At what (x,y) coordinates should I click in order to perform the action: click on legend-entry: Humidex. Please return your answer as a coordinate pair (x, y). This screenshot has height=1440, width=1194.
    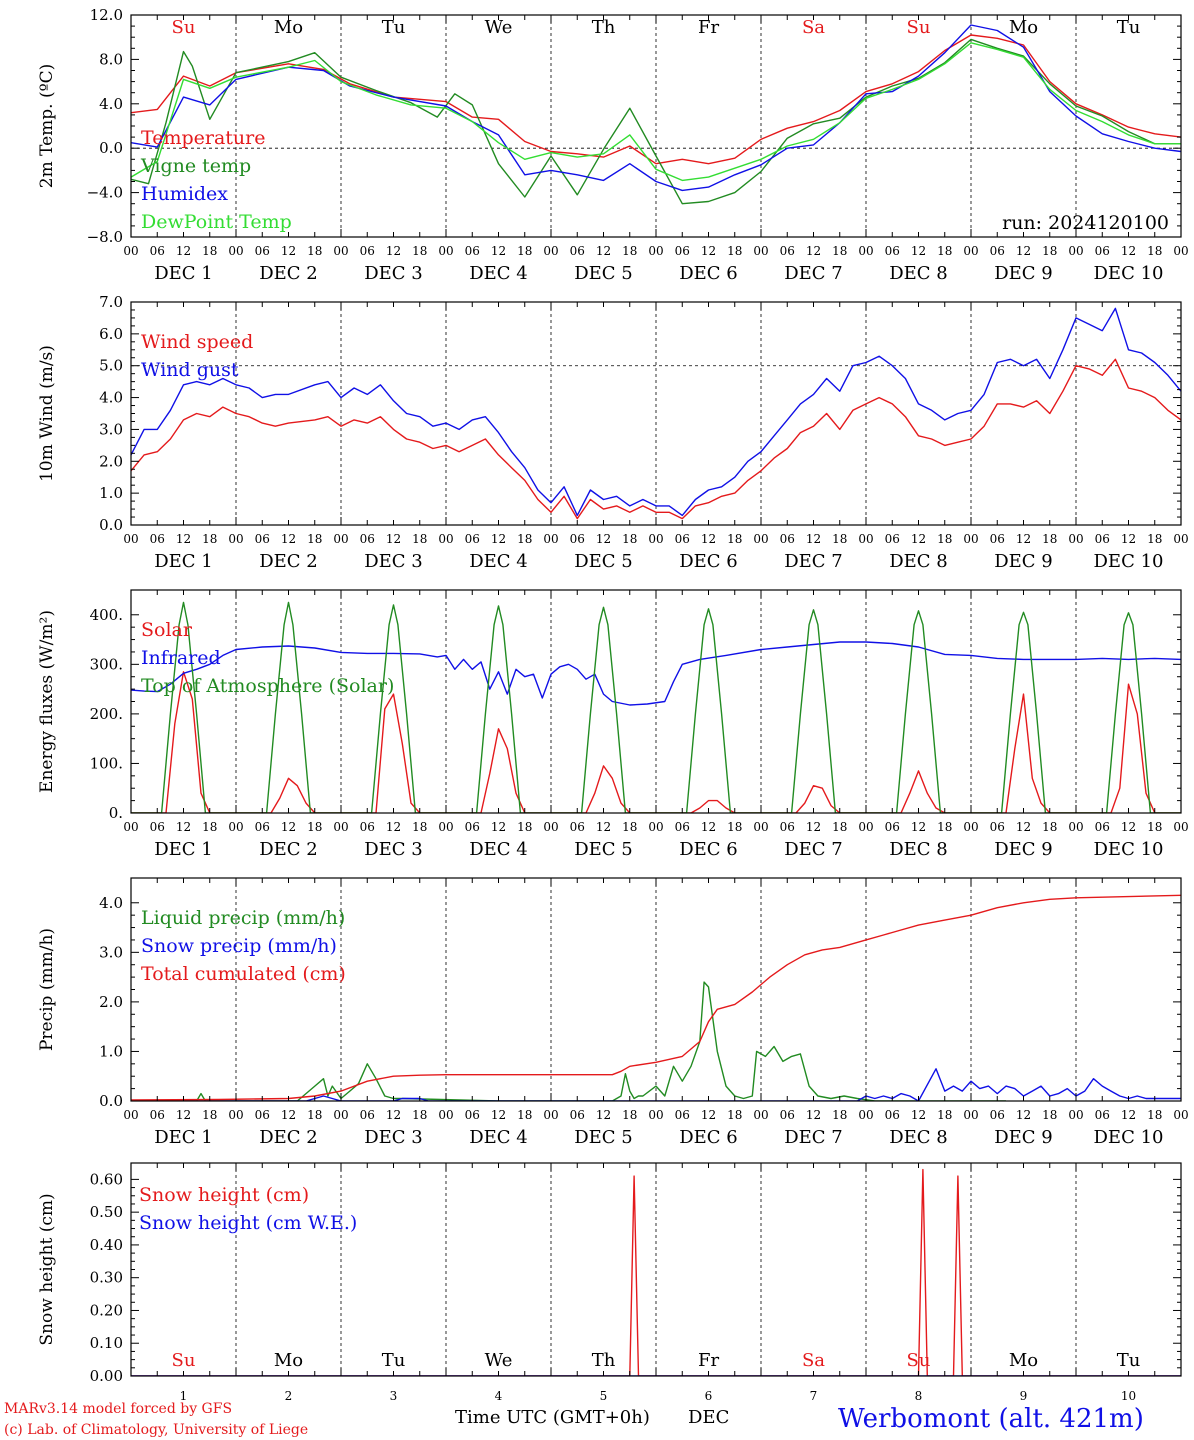
    Looking at the image, I should click on (184, 194).